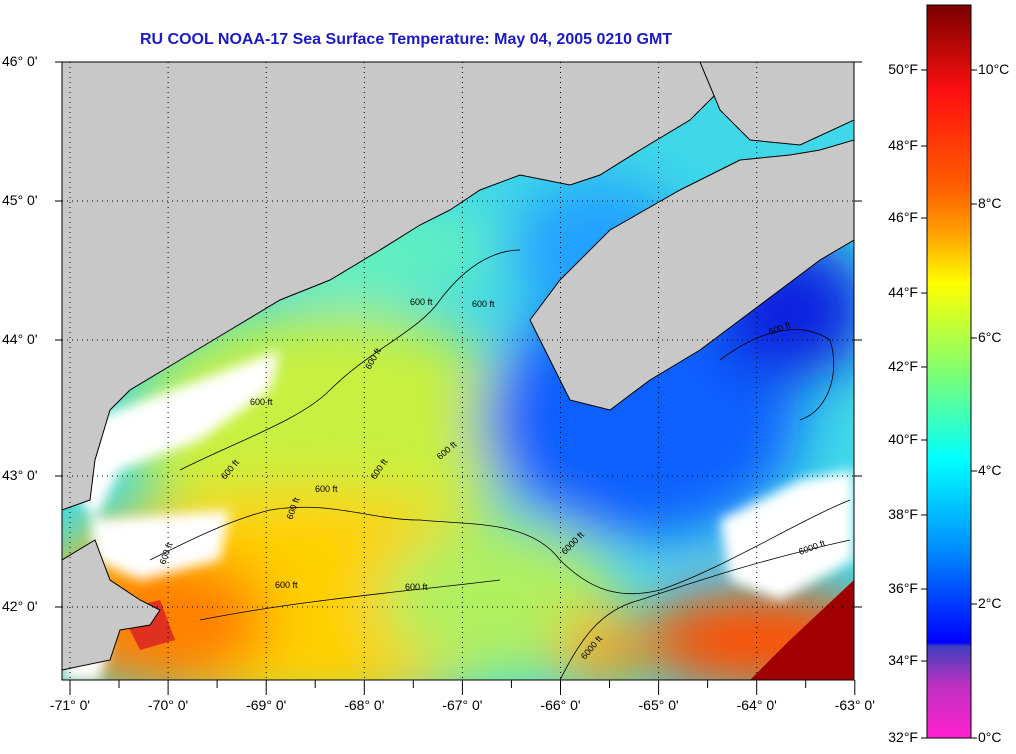 The height and width of the screenshot is (754, 1016). What do you see at coordinates (903, 366) in the screenshot?
I see `colorbar-label-f: 42°F` at bounding box center [903, 366].